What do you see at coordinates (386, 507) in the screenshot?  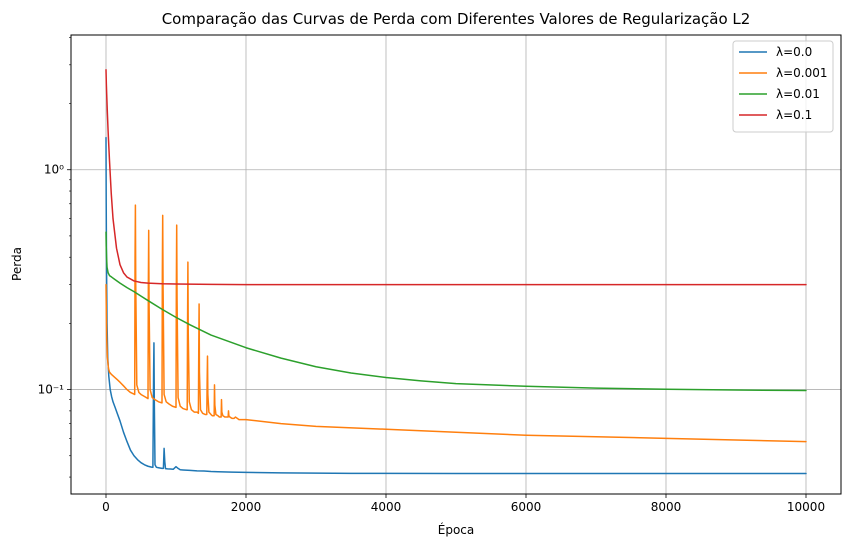 I see `x-tick-label: 4000` at bounding box center [386, 507].